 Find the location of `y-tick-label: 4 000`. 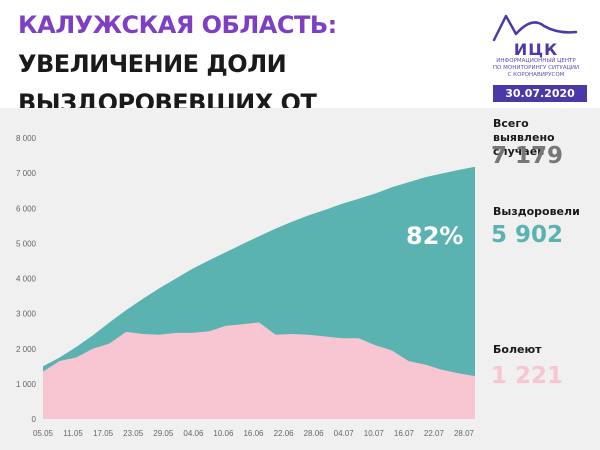

y-tick-label: 4 000 is located at coordinates (26, 279).